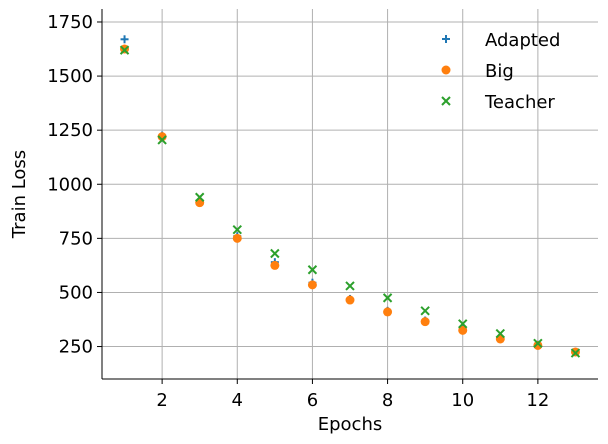 Image resolution: width=608 pixels, height=444 pixels. I want to click on legend-marker-adapted, so click(446, 39).